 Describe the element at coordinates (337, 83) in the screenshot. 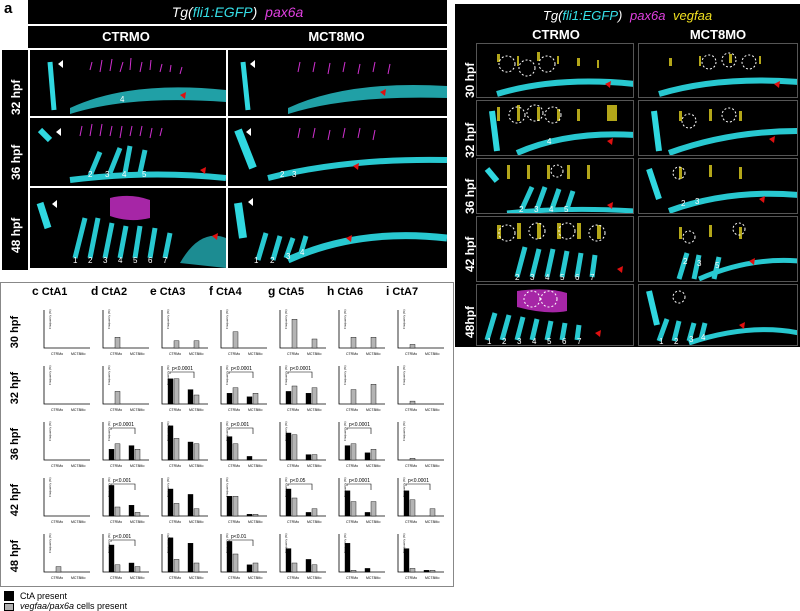

I see `panel-a-image-32-mct8` at that location.